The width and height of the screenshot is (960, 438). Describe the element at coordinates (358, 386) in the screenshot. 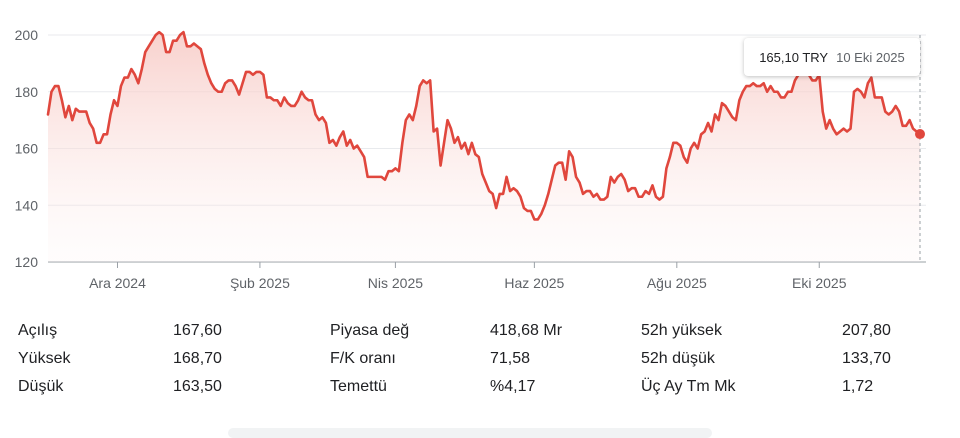

I see `stat-label-dividend: Temettü` at that location.